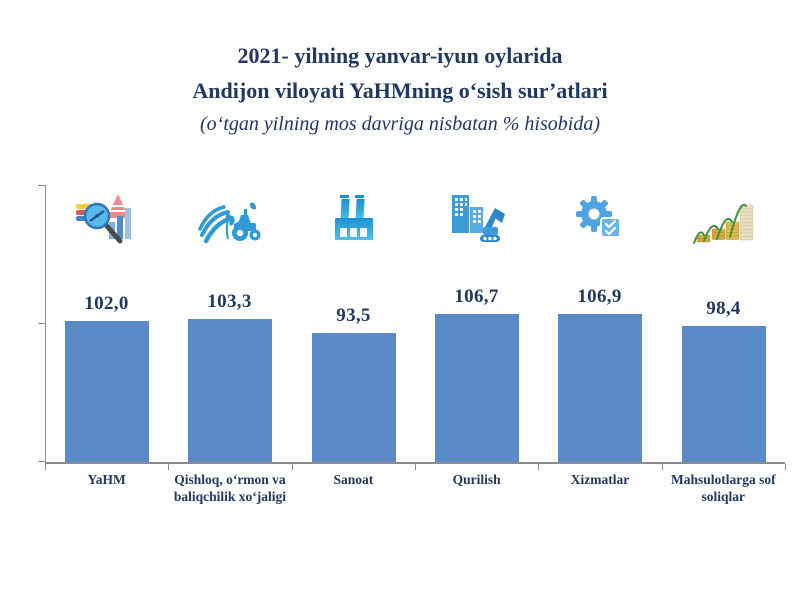 Image resolution: width=800 pixels, height=600 pixels. Describe the element at coordinates (229, 219) in the screenshot. I see `tractor-agriculture-icon` at that location.